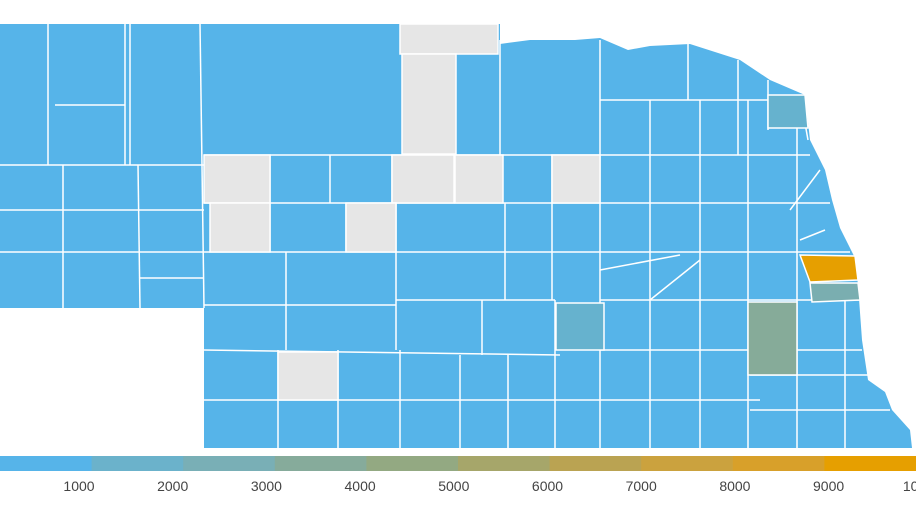 The width and height of the screenshot is (916, 514). I want to click on legend-tick-label: 1000, so click(79, 486).